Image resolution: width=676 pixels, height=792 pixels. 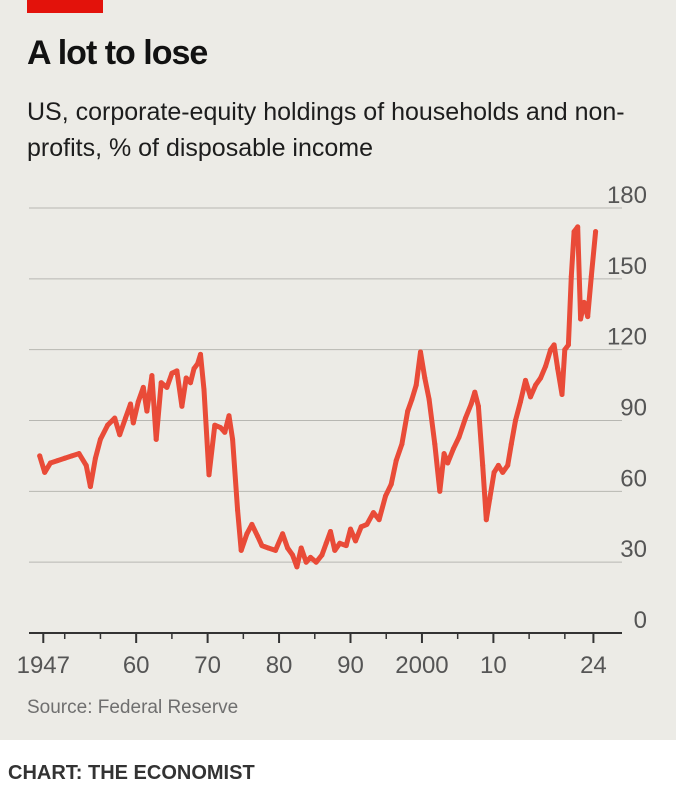 I want to click on y-axis-tick-labels: 0 30 60 90 120 150 180, so click(x=627, y=408).